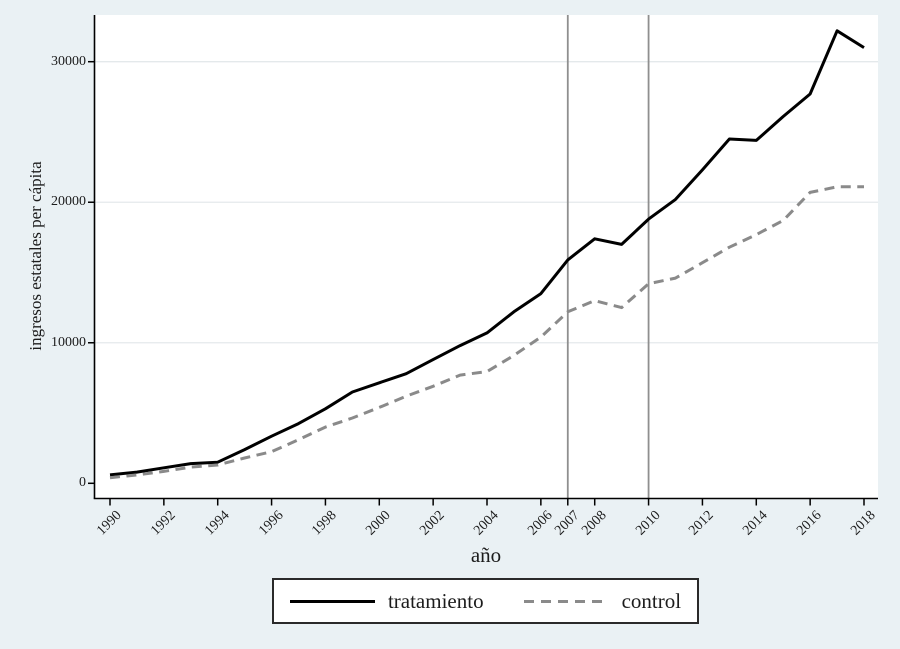  What do you see at coordinates (386, 601) in the screenshot?
I see `legend-item-tratamiento: tratamiento` at bounding box center [386, 601].